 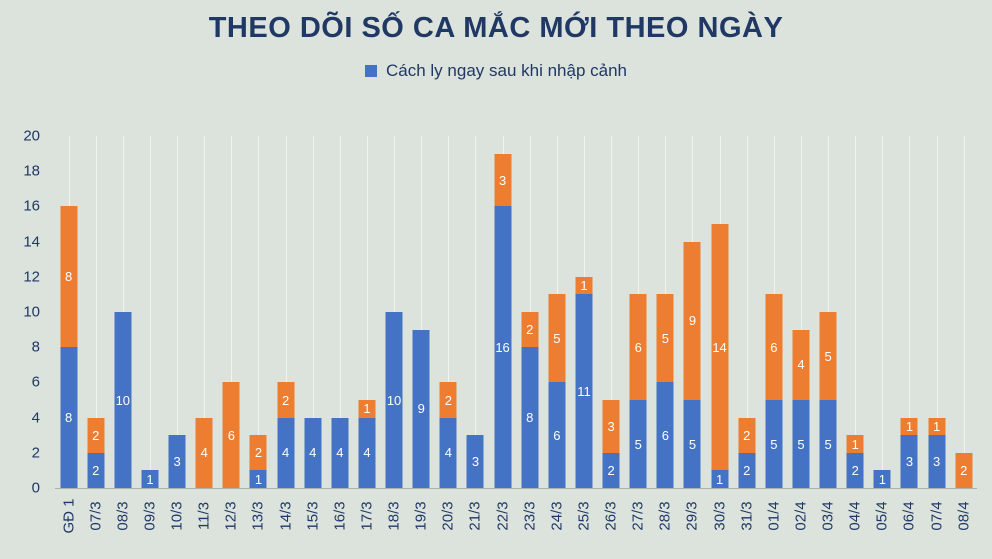 What do you see at coordinates (584, 382) in the screenshot?
I see `bar-stack: 11 1` at bounding box center [584, 382].